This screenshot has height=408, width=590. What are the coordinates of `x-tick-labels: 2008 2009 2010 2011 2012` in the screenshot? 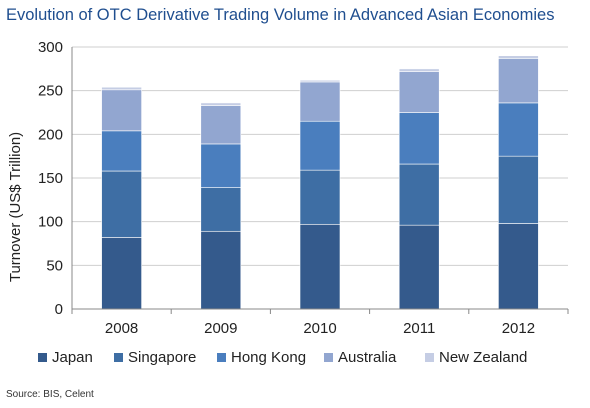 It's located at (320, 328).